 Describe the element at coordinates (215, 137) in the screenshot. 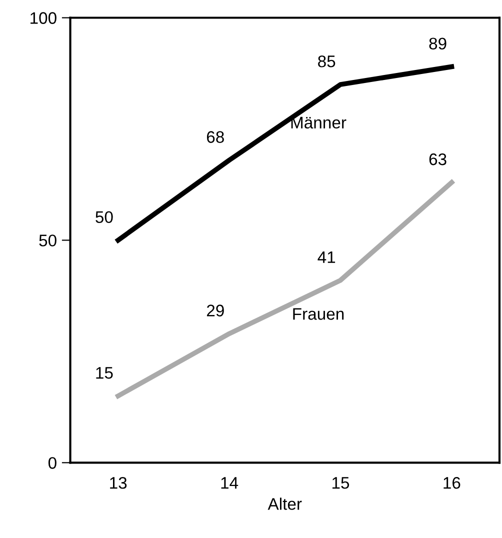

I see `data-label: 68` at that location.